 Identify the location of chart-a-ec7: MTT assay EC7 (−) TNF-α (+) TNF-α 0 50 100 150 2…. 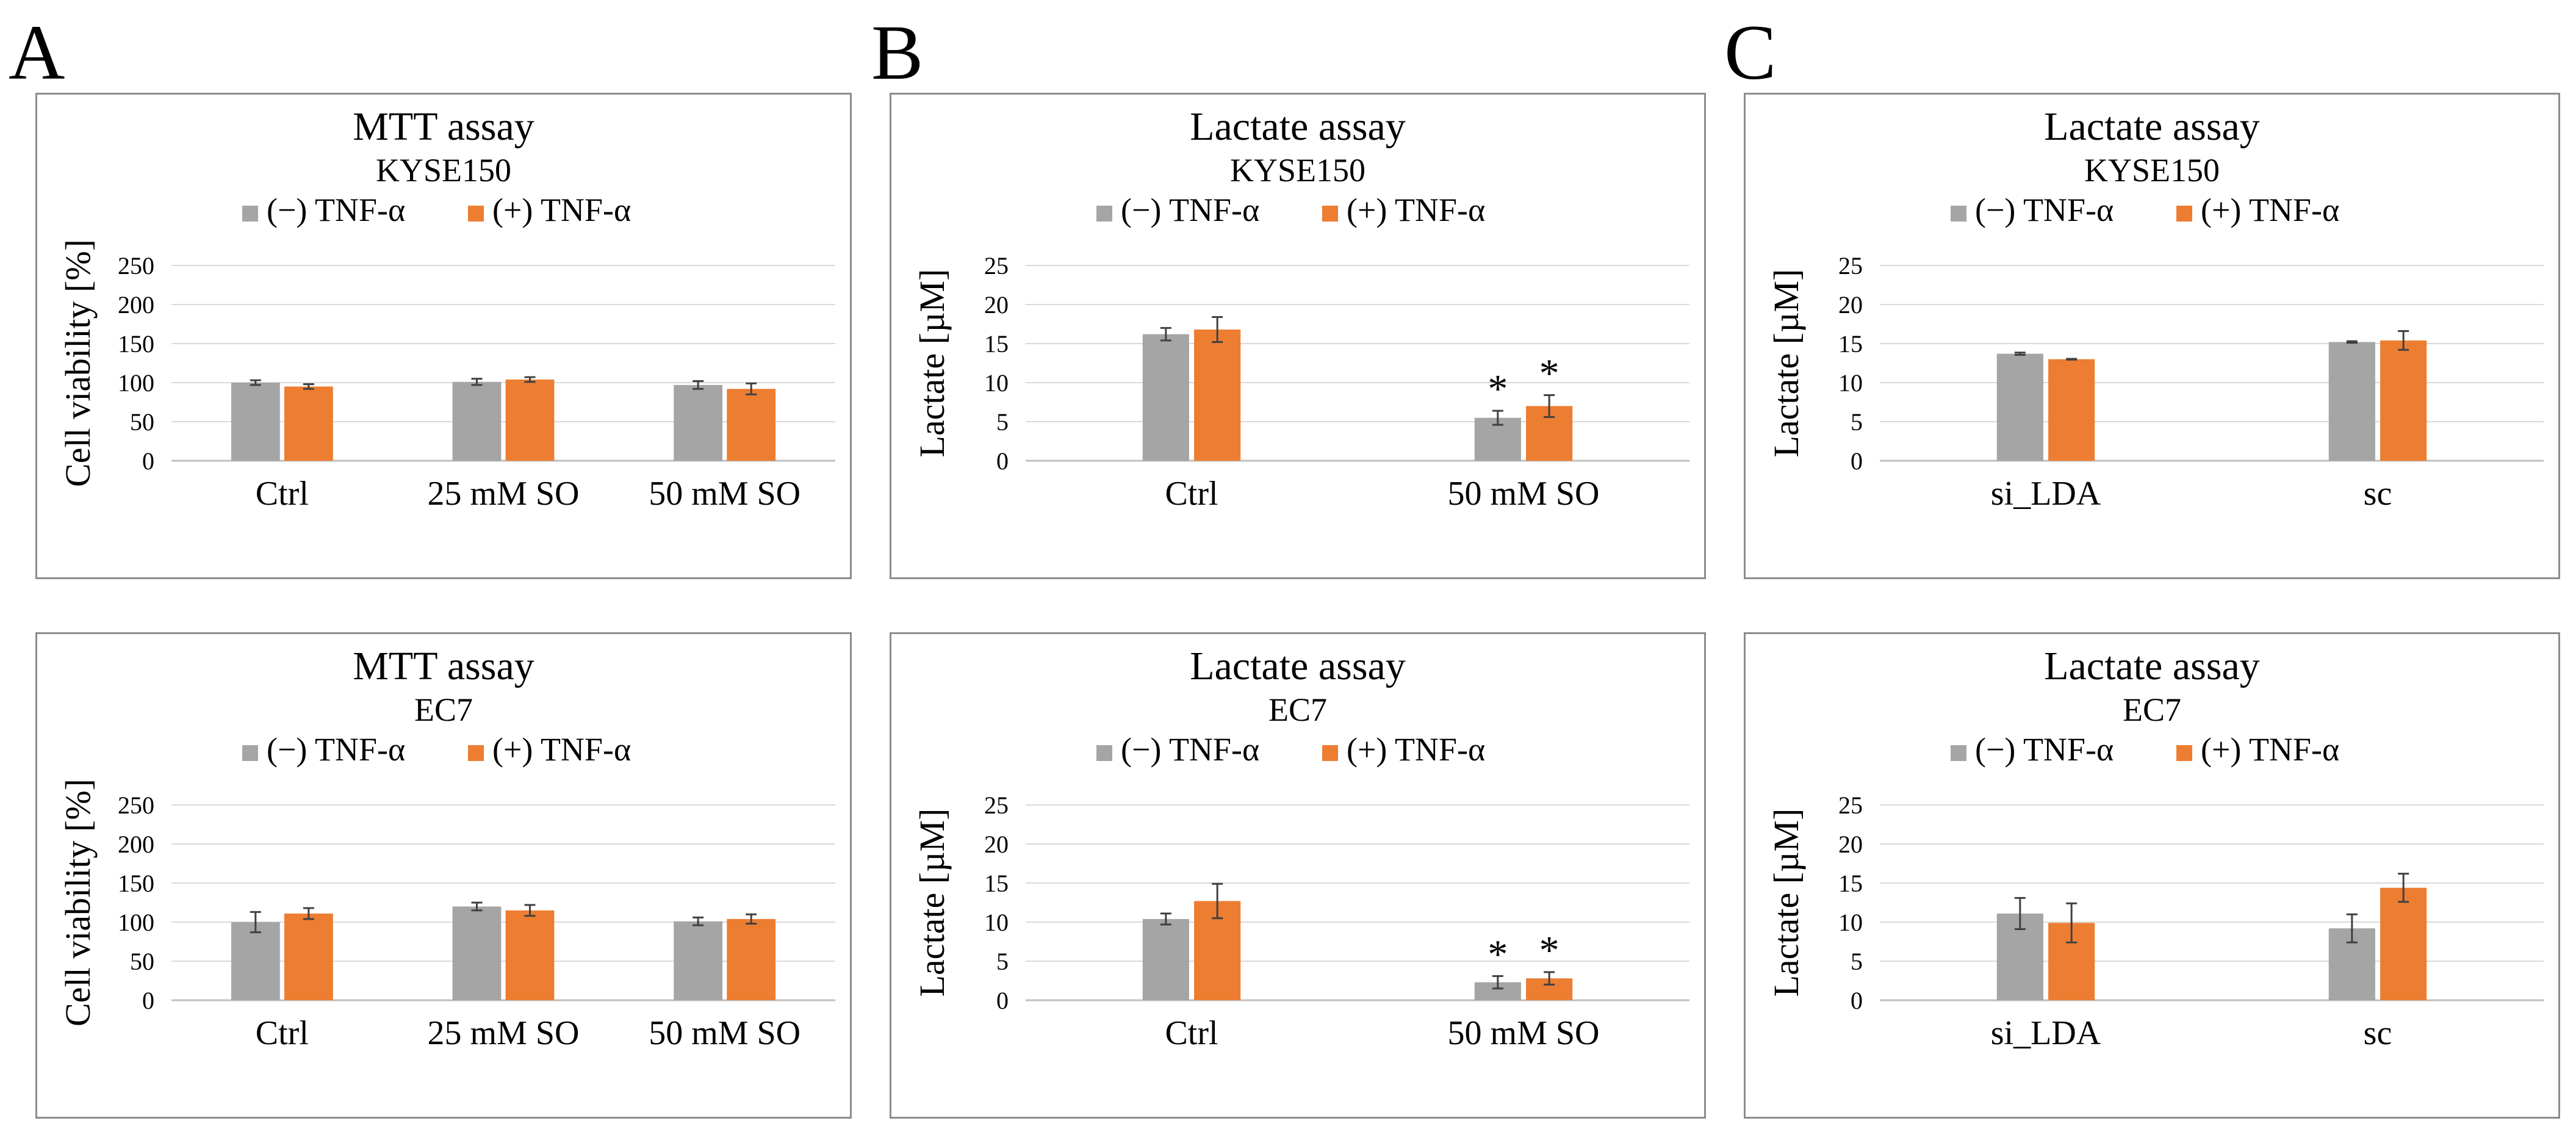
(443, 876).